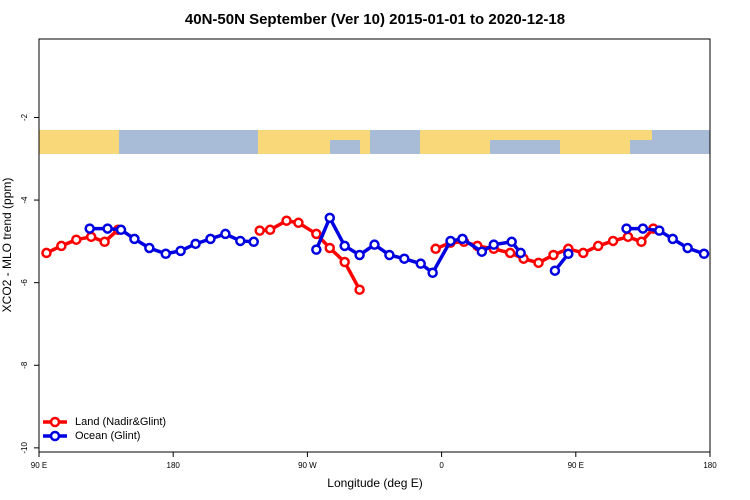 The width and height of the screenshot is (750, 500). What do you see at coordinates (374, 142) in the screenshot?
I see `map-strip` at bounding box center [374, 142].